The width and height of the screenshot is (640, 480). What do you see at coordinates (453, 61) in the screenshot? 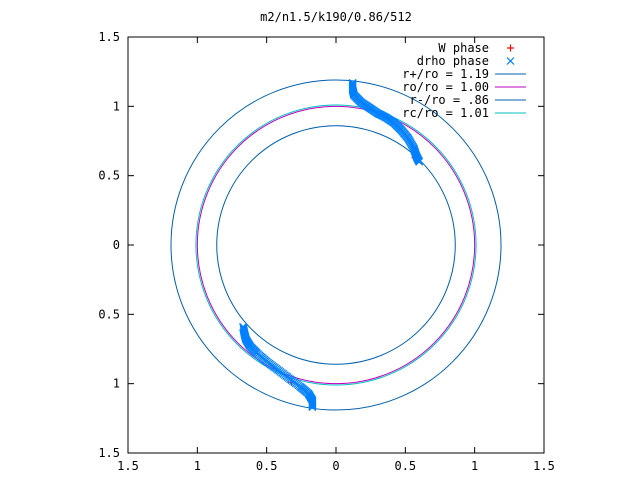
I see `legend-label: drho phase` at bounding box center [453, 61].